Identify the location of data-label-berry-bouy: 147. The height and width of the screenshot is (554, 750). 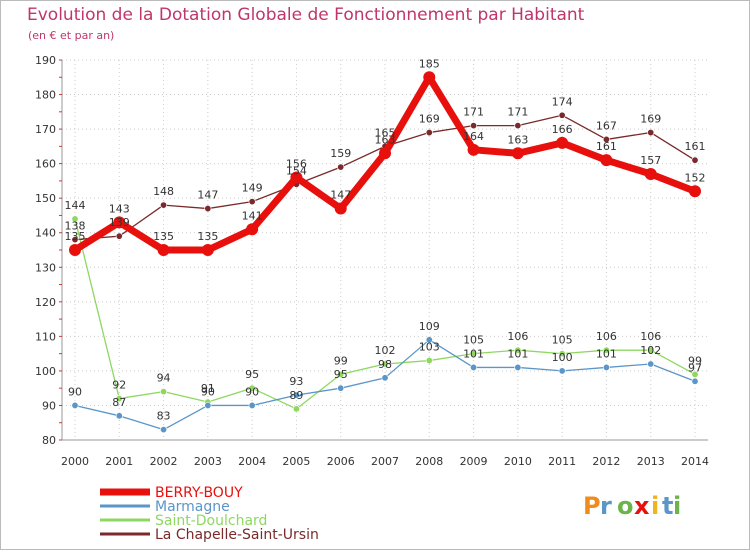
(340, 195).